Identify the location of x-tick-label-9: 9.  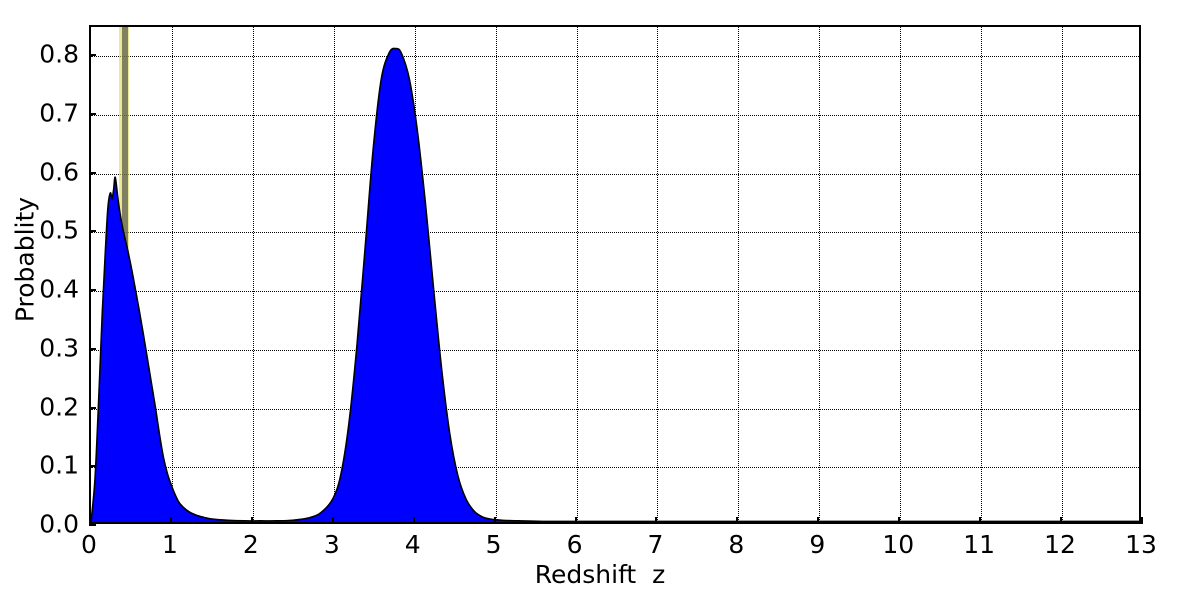
(817, 544).